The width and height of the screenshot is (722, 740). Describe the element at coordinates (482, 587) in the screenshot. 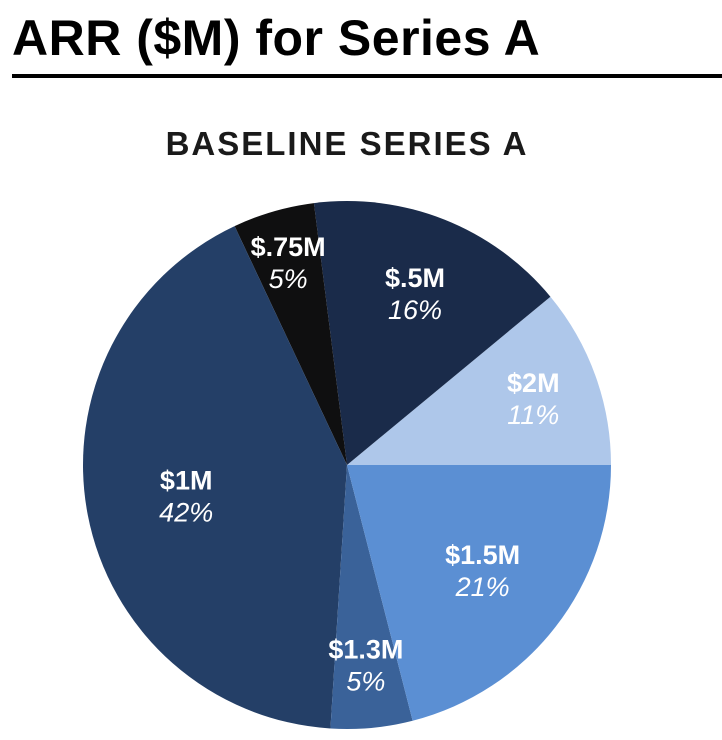

I see `slice-percent-label: 21%` at that location.